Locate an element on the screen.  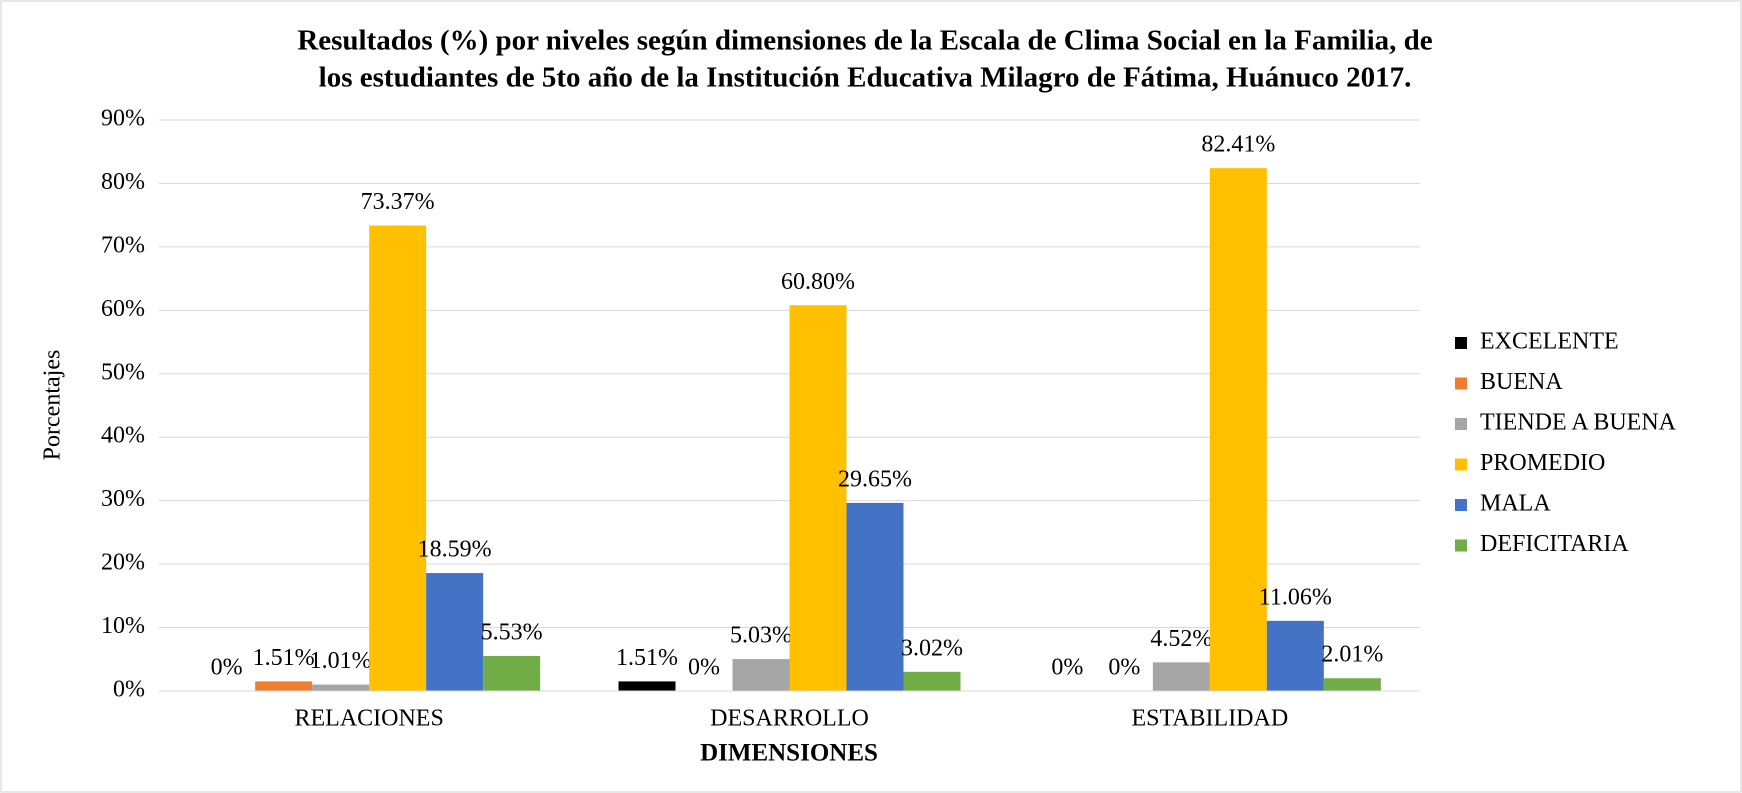
data-label: 29.65% is located at coordinates (875, 479).